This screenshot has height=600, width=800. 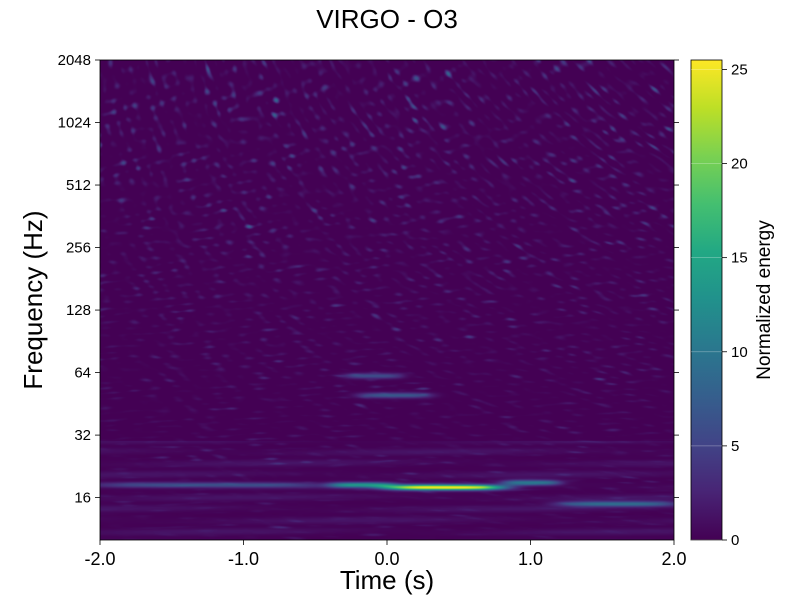 What do you see at coordinates (78, 248) in the screenshot?
I see `y-tick-label: 256` at bounding box center [78, 248].